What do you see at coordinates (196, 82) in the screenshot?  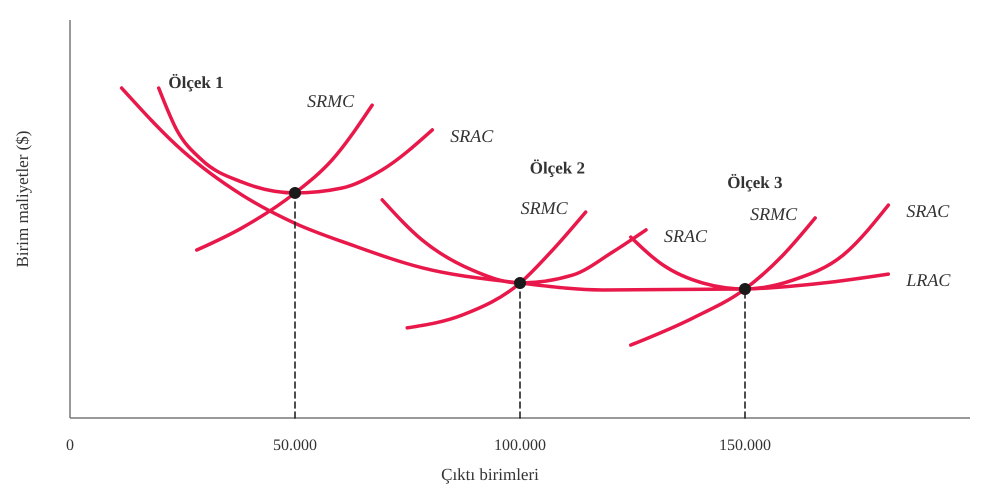 I see `annotation: Ölçek 1` at bounding box center [196, 82].